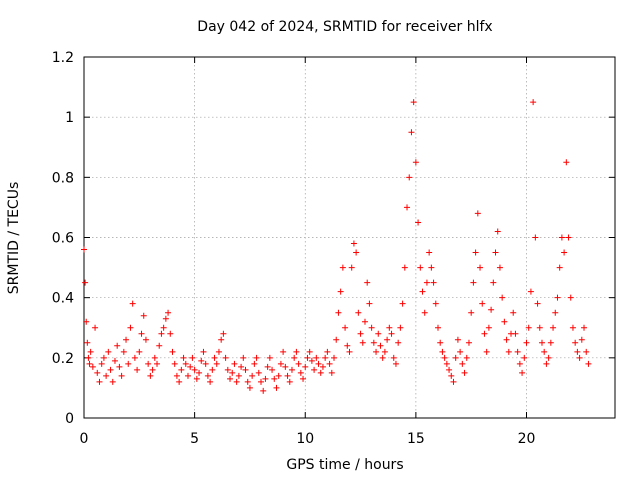 The height and width of the screenshot is (480, 640). What do you see at coordinates (14, 238) in the screenshot?
I see `y-axis-label: SRMTID / TECUs` at bounding box center [14, 238].